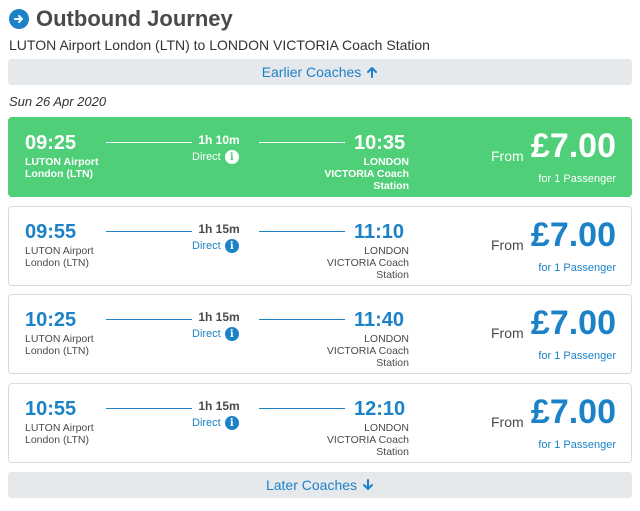 Image resolution: width=640 pixels, height=511 pixels. I want to click on later-coaches-label: Later Coaches, so click(311, 485).